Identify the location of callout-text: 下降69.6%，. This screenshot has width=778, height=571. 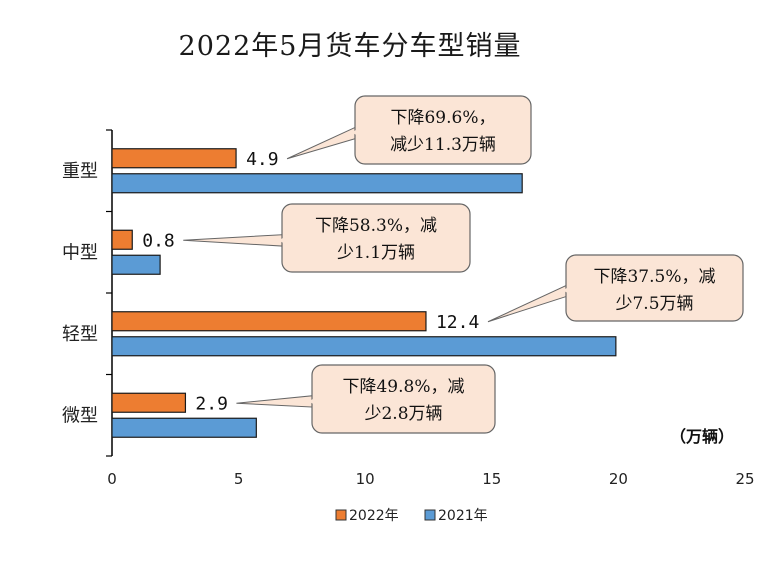
(442, 118).